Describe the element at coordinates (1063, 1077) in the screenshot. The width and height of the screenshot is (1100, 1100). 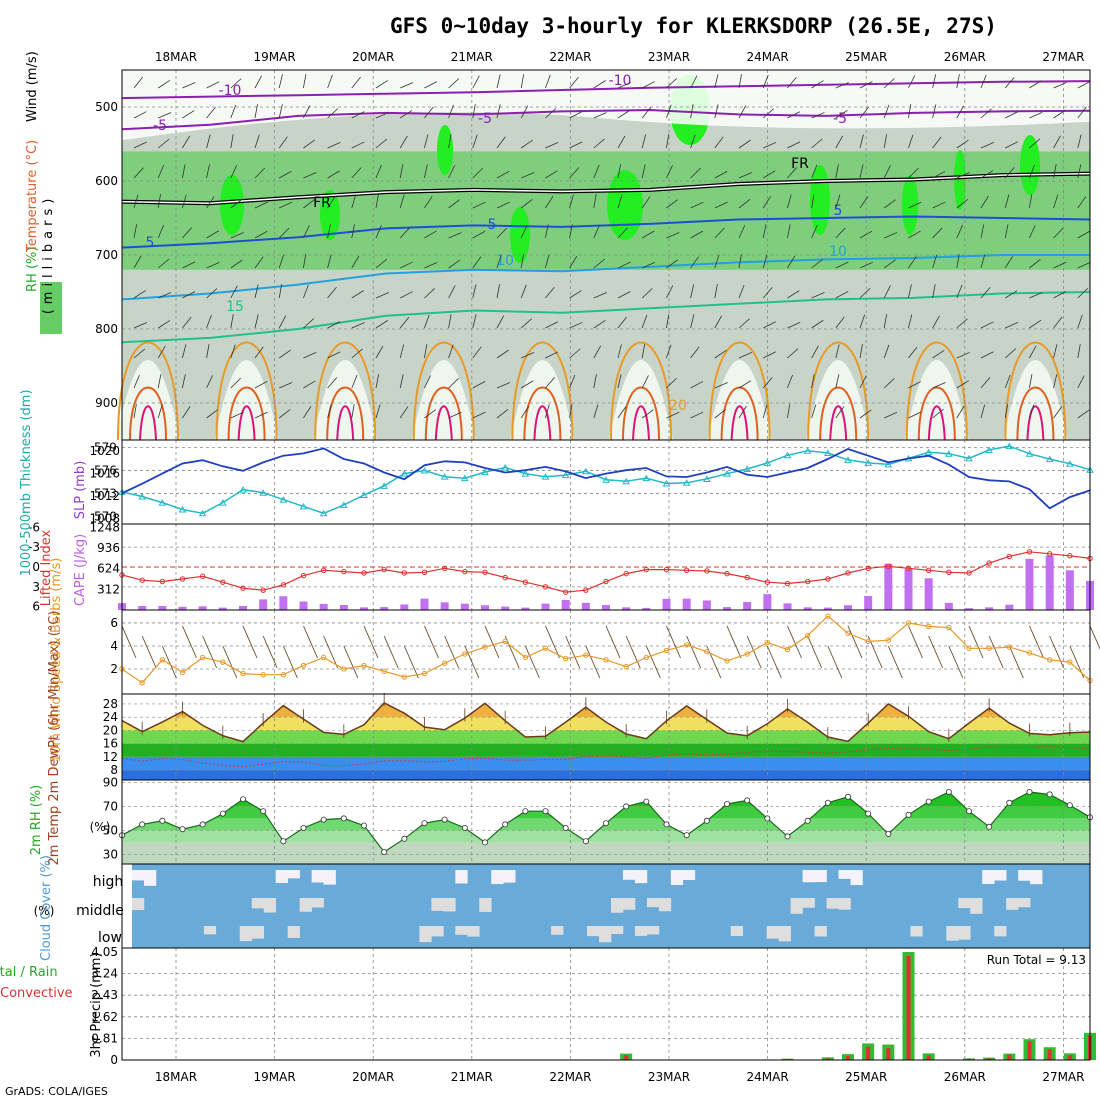
I see `bottom-date-label: 27MAR` at that location.